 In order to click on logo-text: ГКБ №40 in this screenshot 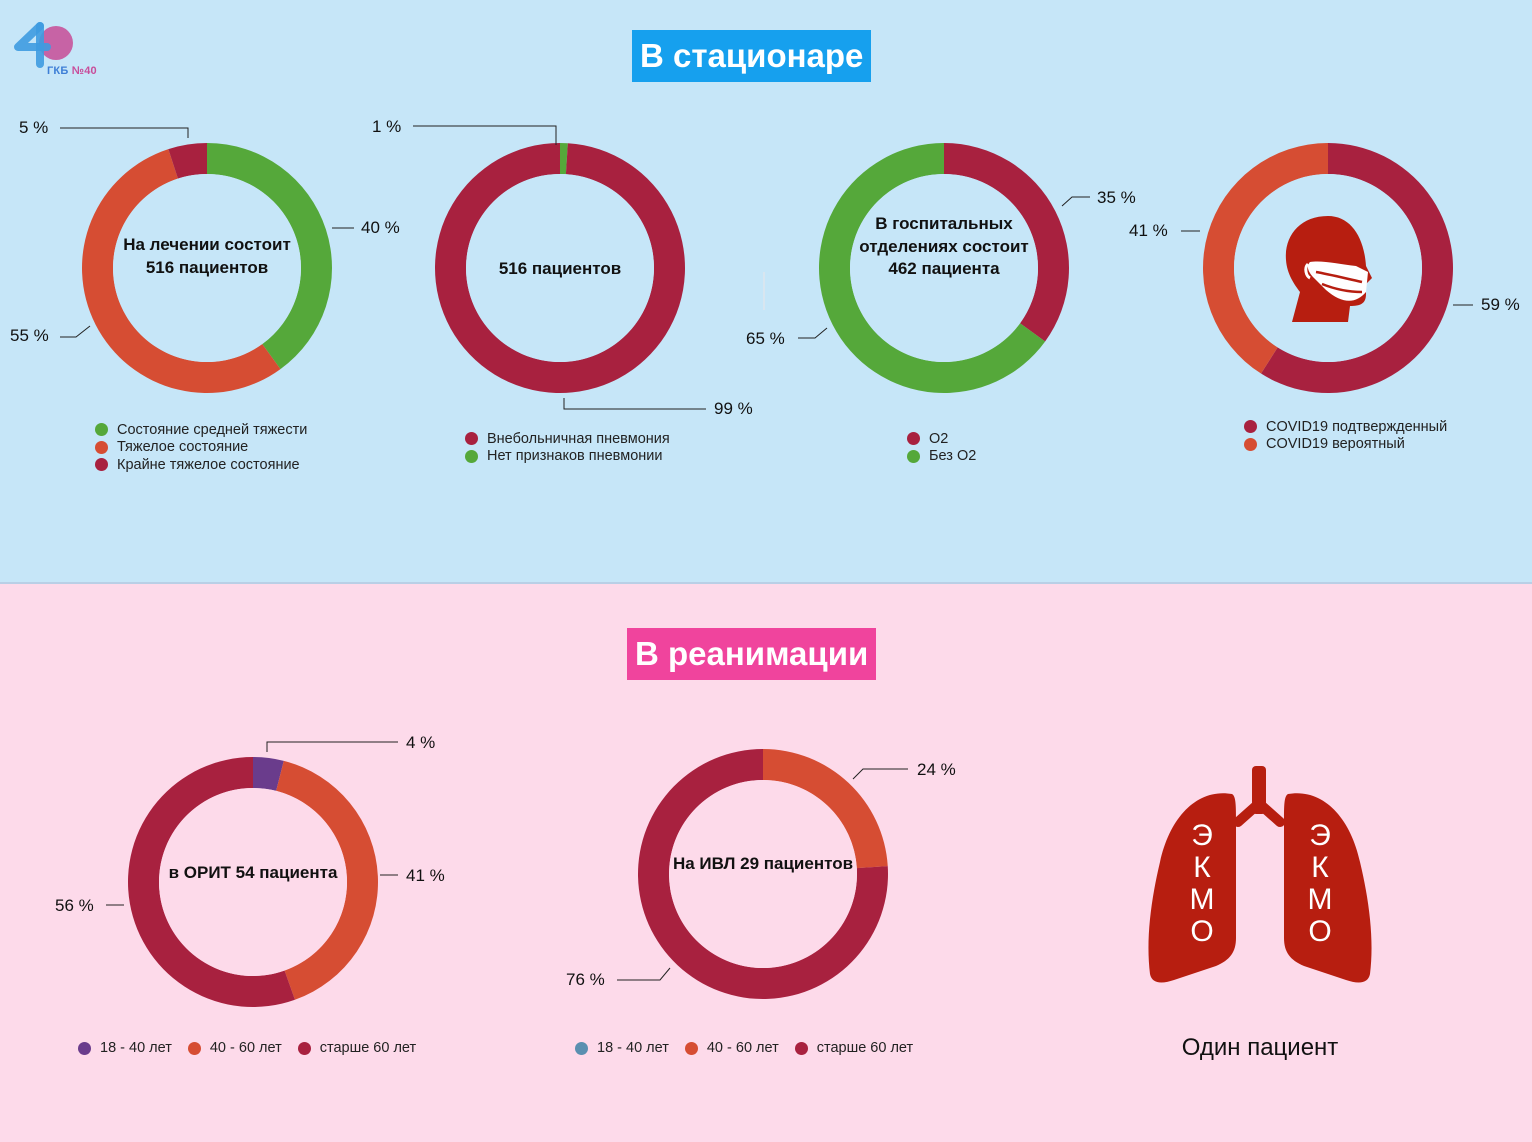, I will do `click(72, 71)`.